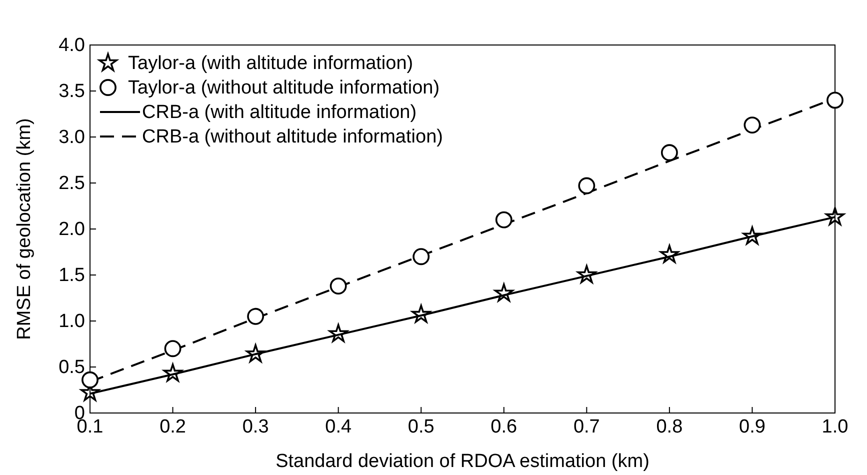 The width and height of the screenshot is (867, 475). What do you see at coordinates (271, 63) in the screenshot?
I see `legend-label: Taylor-a (with altitude information)` at bounding box center [271, 63].